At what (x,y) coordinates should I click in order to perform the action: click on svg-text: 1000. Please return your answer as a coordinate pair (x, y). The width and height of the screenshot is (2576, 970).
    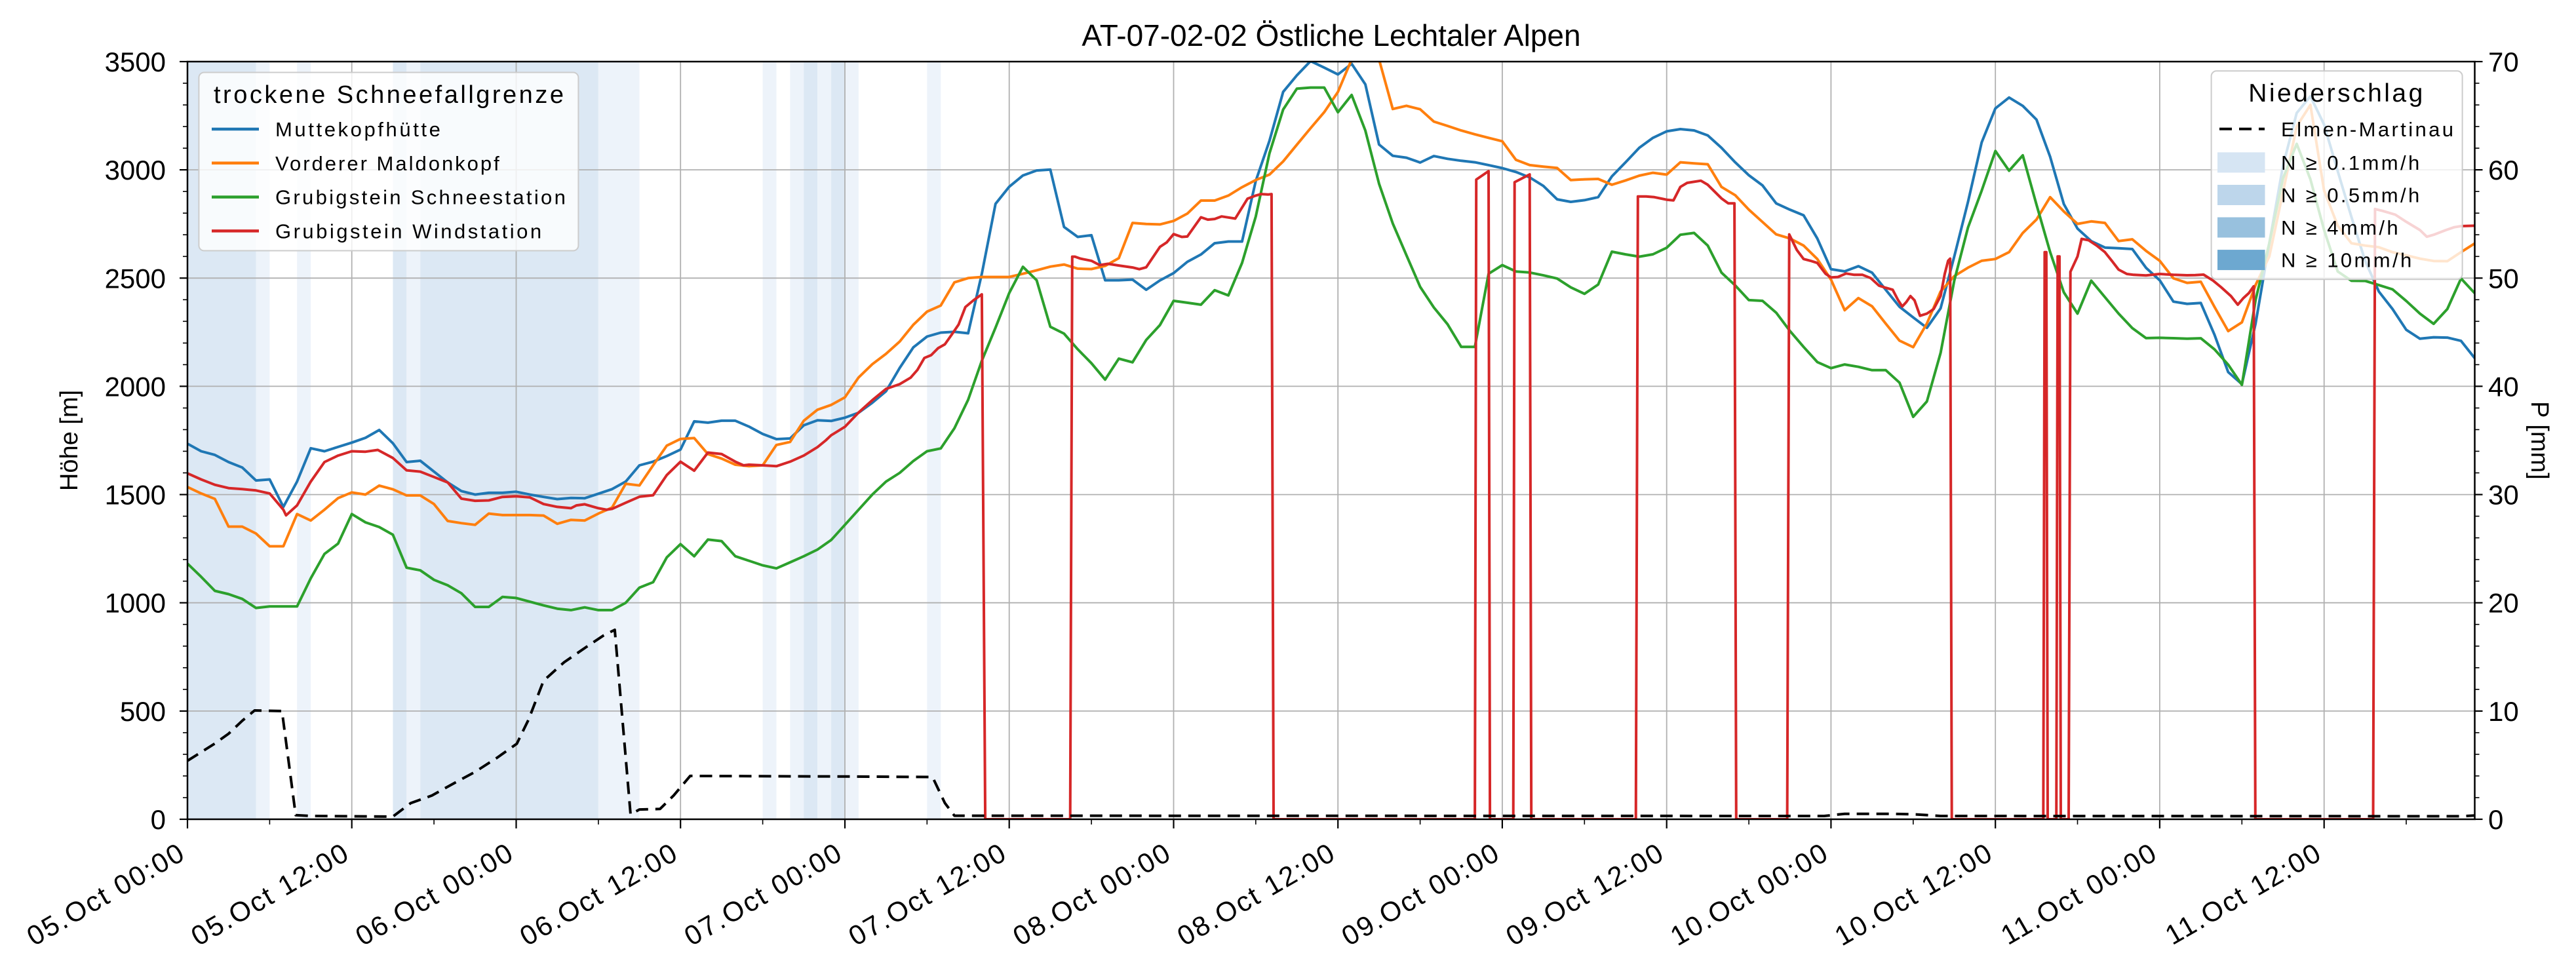
    Looking at the image, I should click on (135, 603).